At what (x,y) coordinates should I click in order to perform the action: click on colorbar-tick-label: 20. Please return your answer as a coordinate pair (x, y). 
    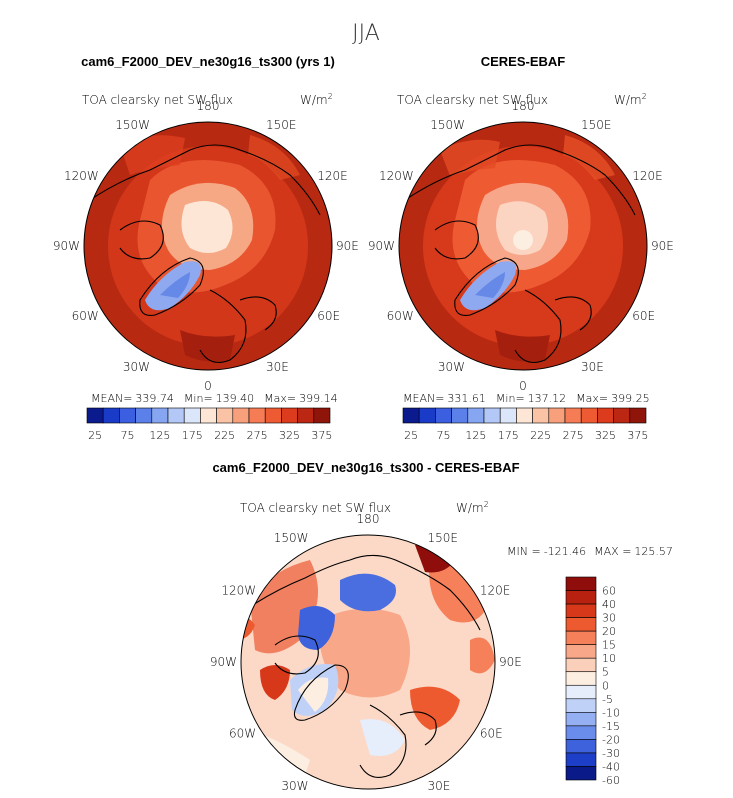
    Looking at the image, I should click on (609, 631).